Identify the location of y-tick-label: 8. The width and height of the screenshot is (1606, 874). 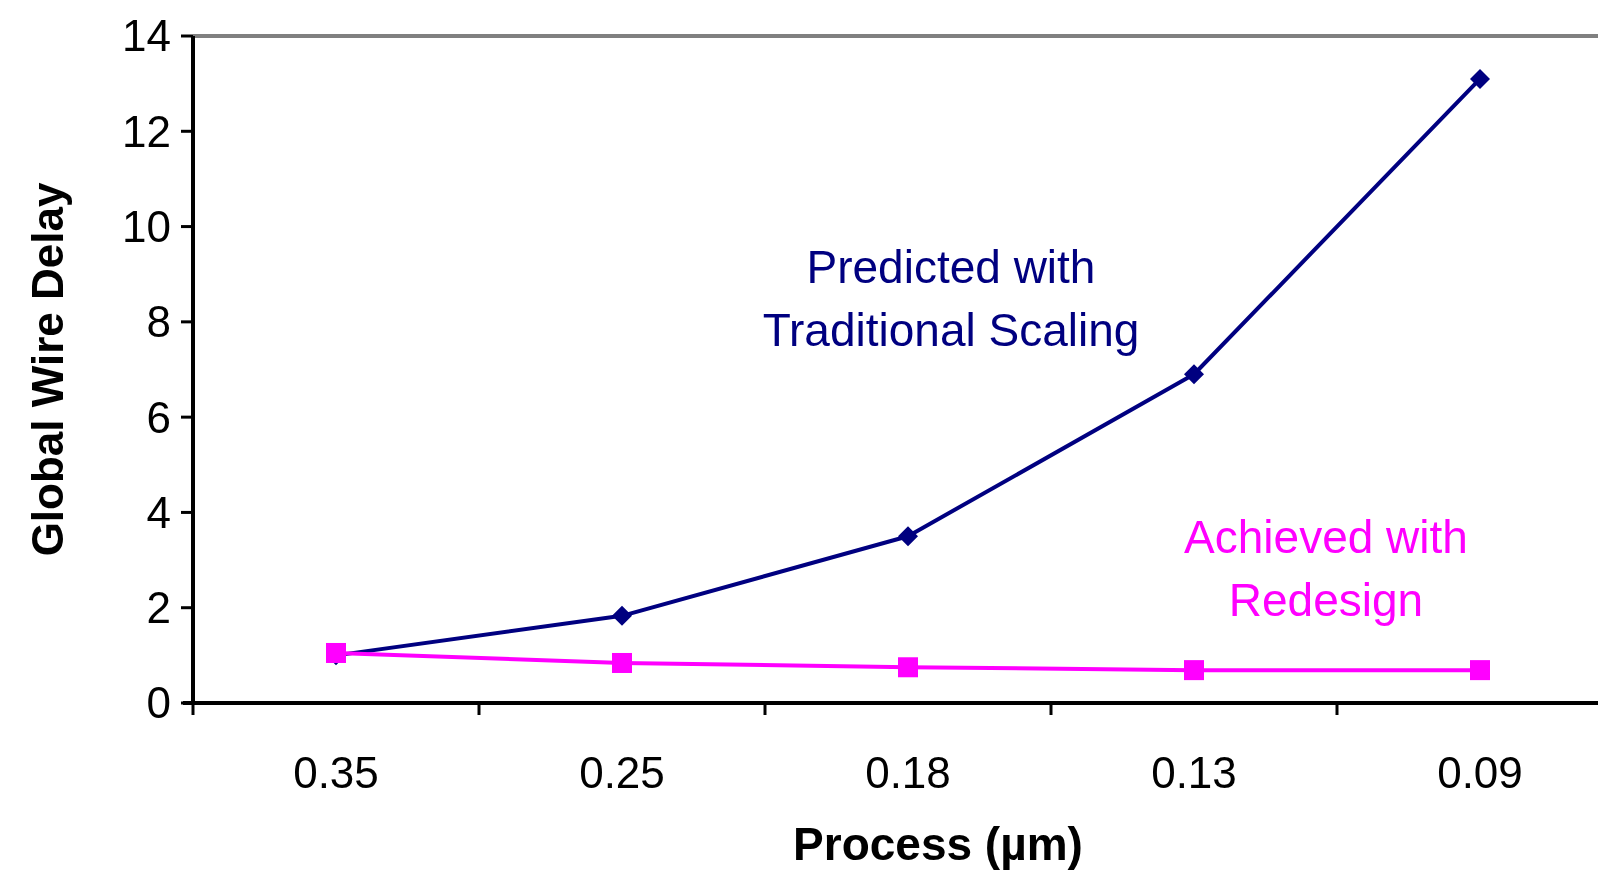
(158, 322).